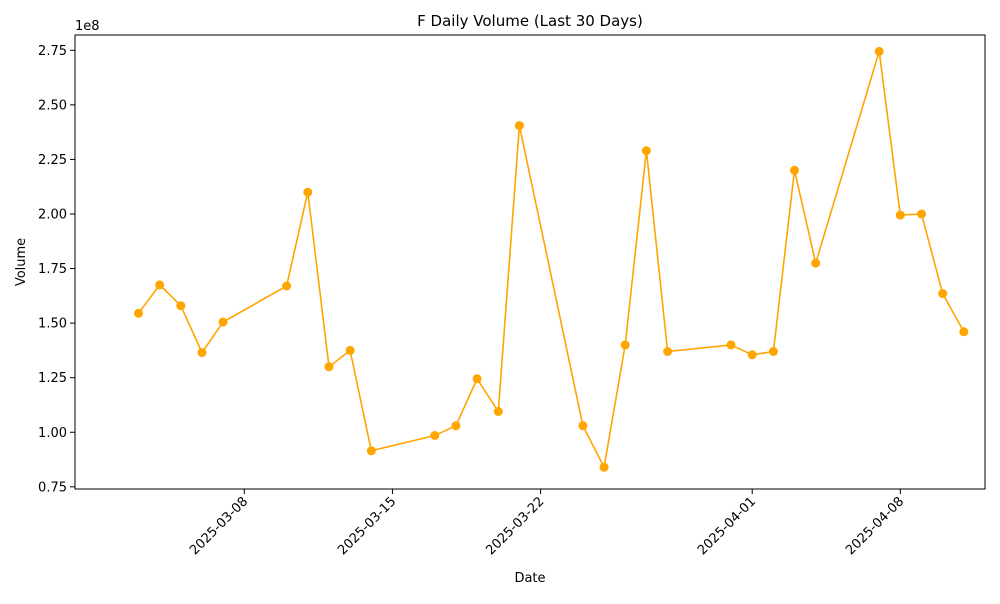 This screenshot has width=1000, height=604. What do you see at coordinates (875, 526) in the screenshot?
I see `x-tick-label: 2025-04-08` at bounding box center [875, 526].